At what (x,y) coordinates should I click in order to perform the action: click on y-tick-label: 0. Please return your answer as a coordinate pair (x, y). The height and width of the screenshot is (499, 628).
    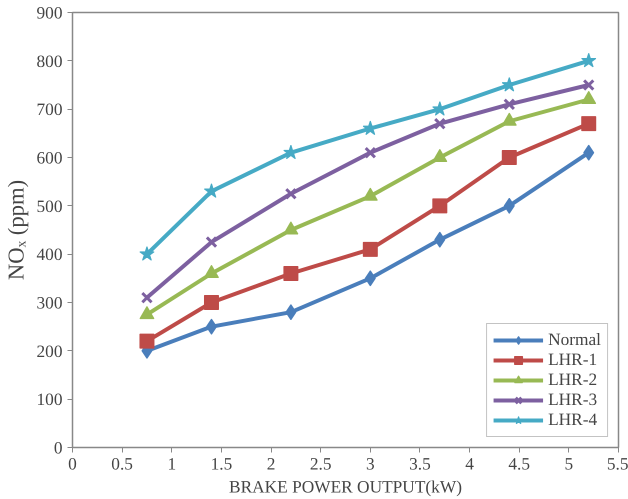
    Looking at the image, I should click on (58, 448).